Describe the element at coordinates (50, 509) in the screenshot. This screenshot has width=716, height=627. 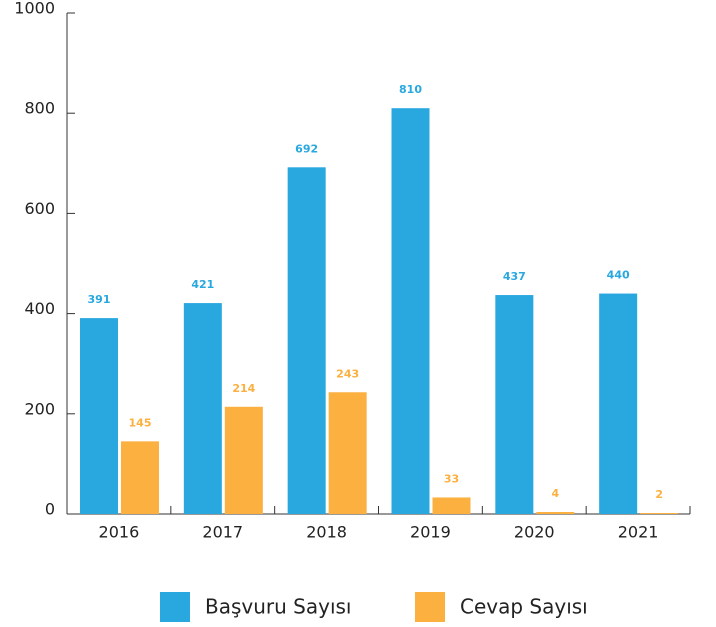
I see `y-tick-label: 0` at that location.